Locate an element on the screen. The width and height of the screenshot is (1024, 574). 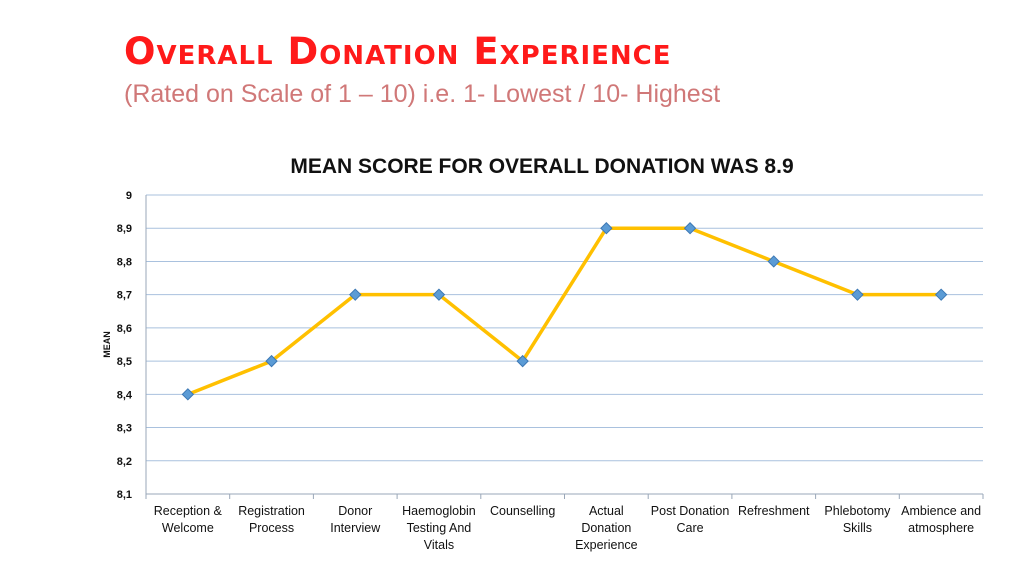
y-tick-label: 8,7 is located at coordinates (124, 296).